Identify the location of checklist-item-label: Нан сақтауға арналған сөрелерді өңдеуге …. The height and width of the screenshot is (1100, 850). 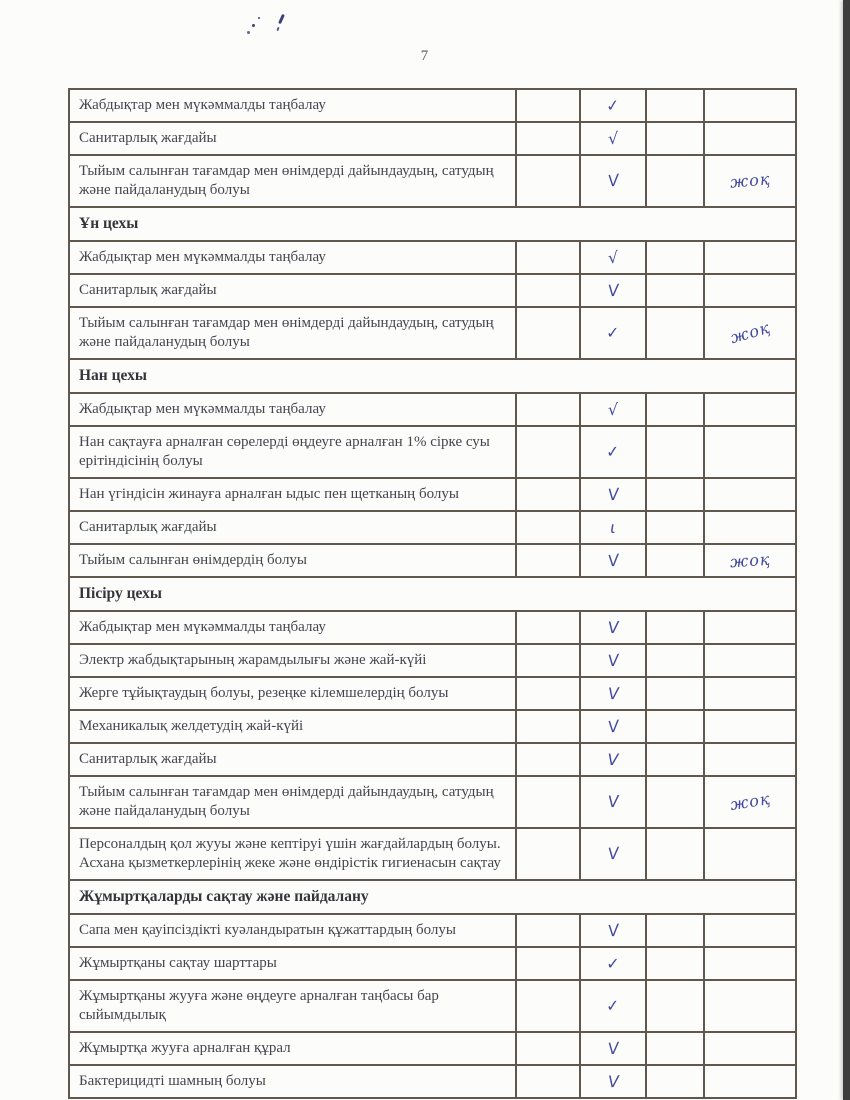
(292, 452).